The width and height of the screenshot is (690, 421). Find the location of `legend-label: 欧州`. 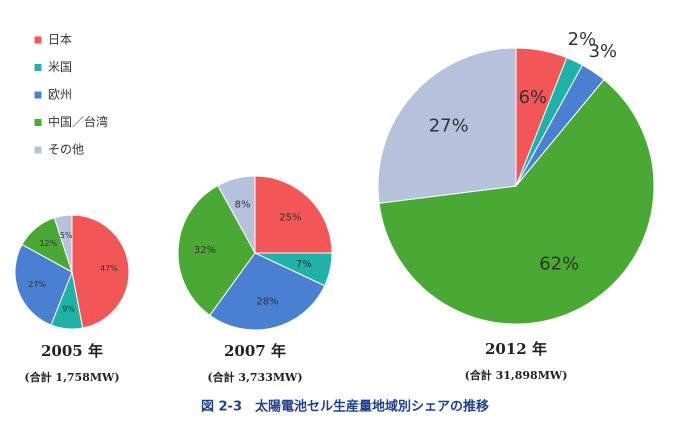

legend-label: 欧州 is located at coordinates (60, 95).